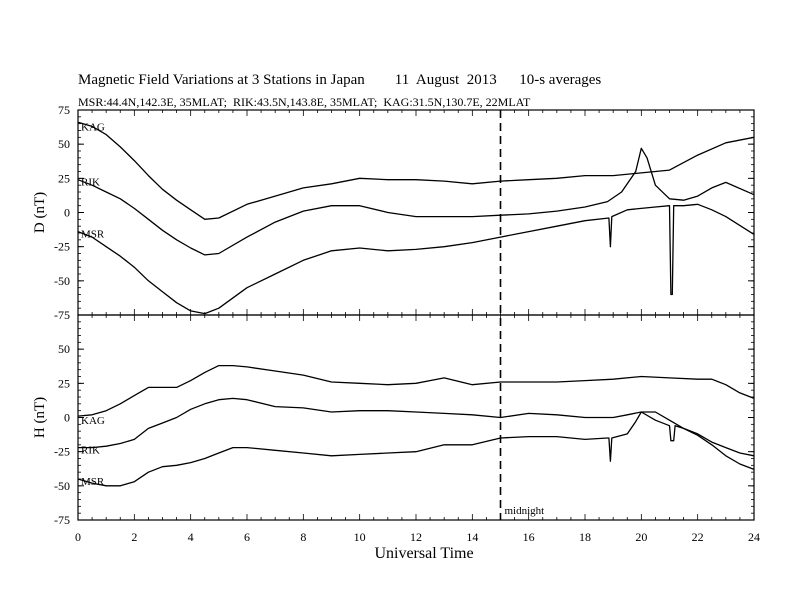 Image resolution: width=792 pixels, height=612 pixels. Describe the element at coordinates (303, 537) in the screenshot. I see `x-tick-label: 8` at that location.